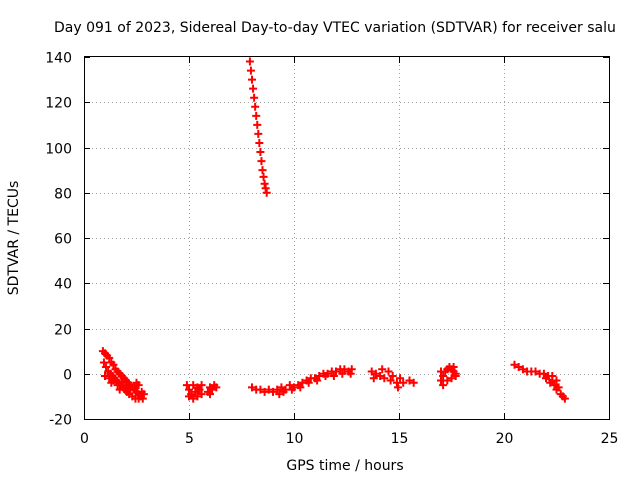 This screenshot has height=480, width=640. I want to click on y-tick-label: 80, so click(63, 195).